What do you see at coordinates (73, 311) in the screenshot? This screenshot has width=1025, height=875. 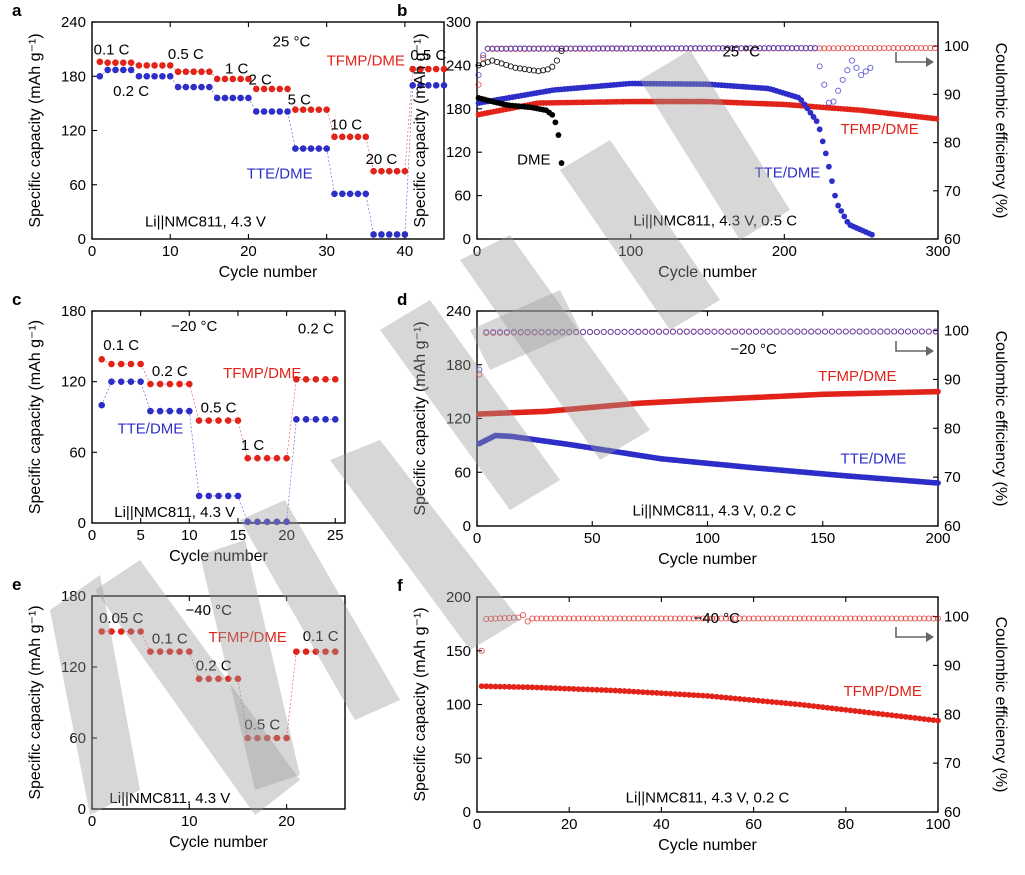 I see `y-tick-label: 180` at bounding box center [73, 311].